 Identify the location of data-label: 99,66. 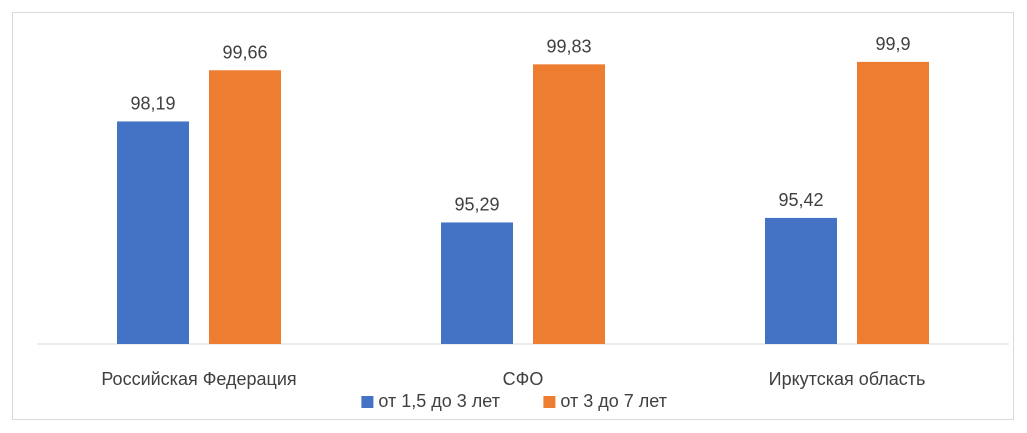
(244, 52).